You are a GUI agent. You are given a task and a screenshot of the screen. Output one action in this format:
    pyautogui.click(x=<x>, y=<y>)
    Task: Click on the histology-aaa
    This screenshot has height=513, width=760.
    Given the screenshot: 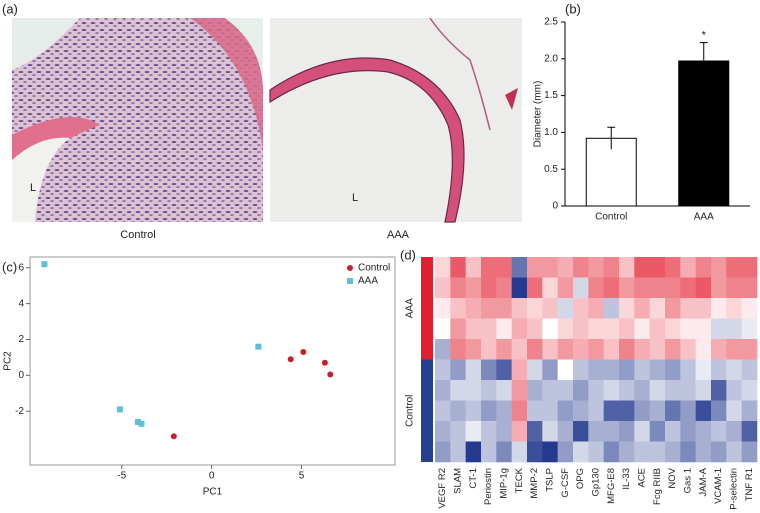 What is the action you would take?
    pyautogui.click(x=395, y=120)
    